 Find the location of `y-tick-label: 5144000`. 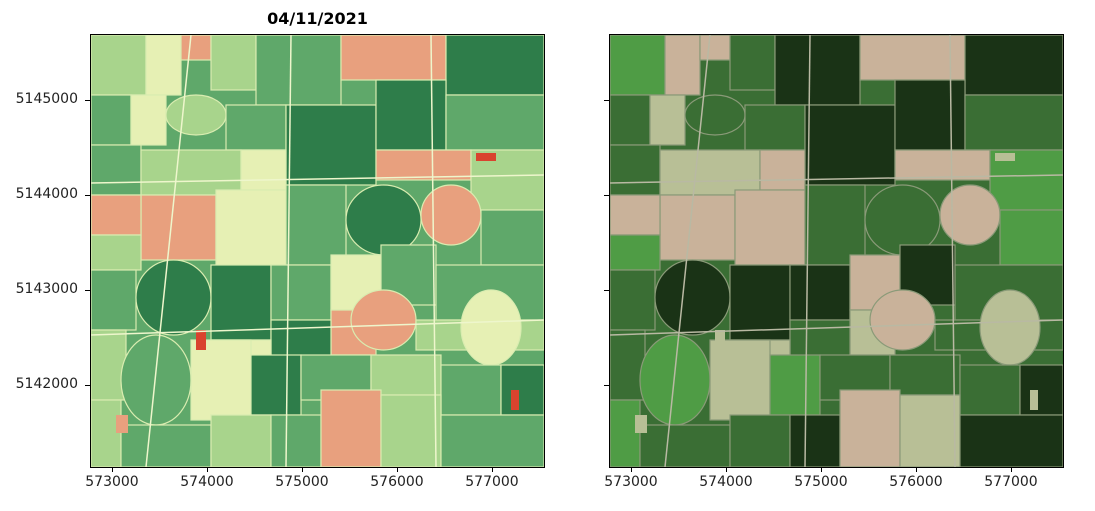

y-tick-label: 5144000 is located at coordinates (46, 194).